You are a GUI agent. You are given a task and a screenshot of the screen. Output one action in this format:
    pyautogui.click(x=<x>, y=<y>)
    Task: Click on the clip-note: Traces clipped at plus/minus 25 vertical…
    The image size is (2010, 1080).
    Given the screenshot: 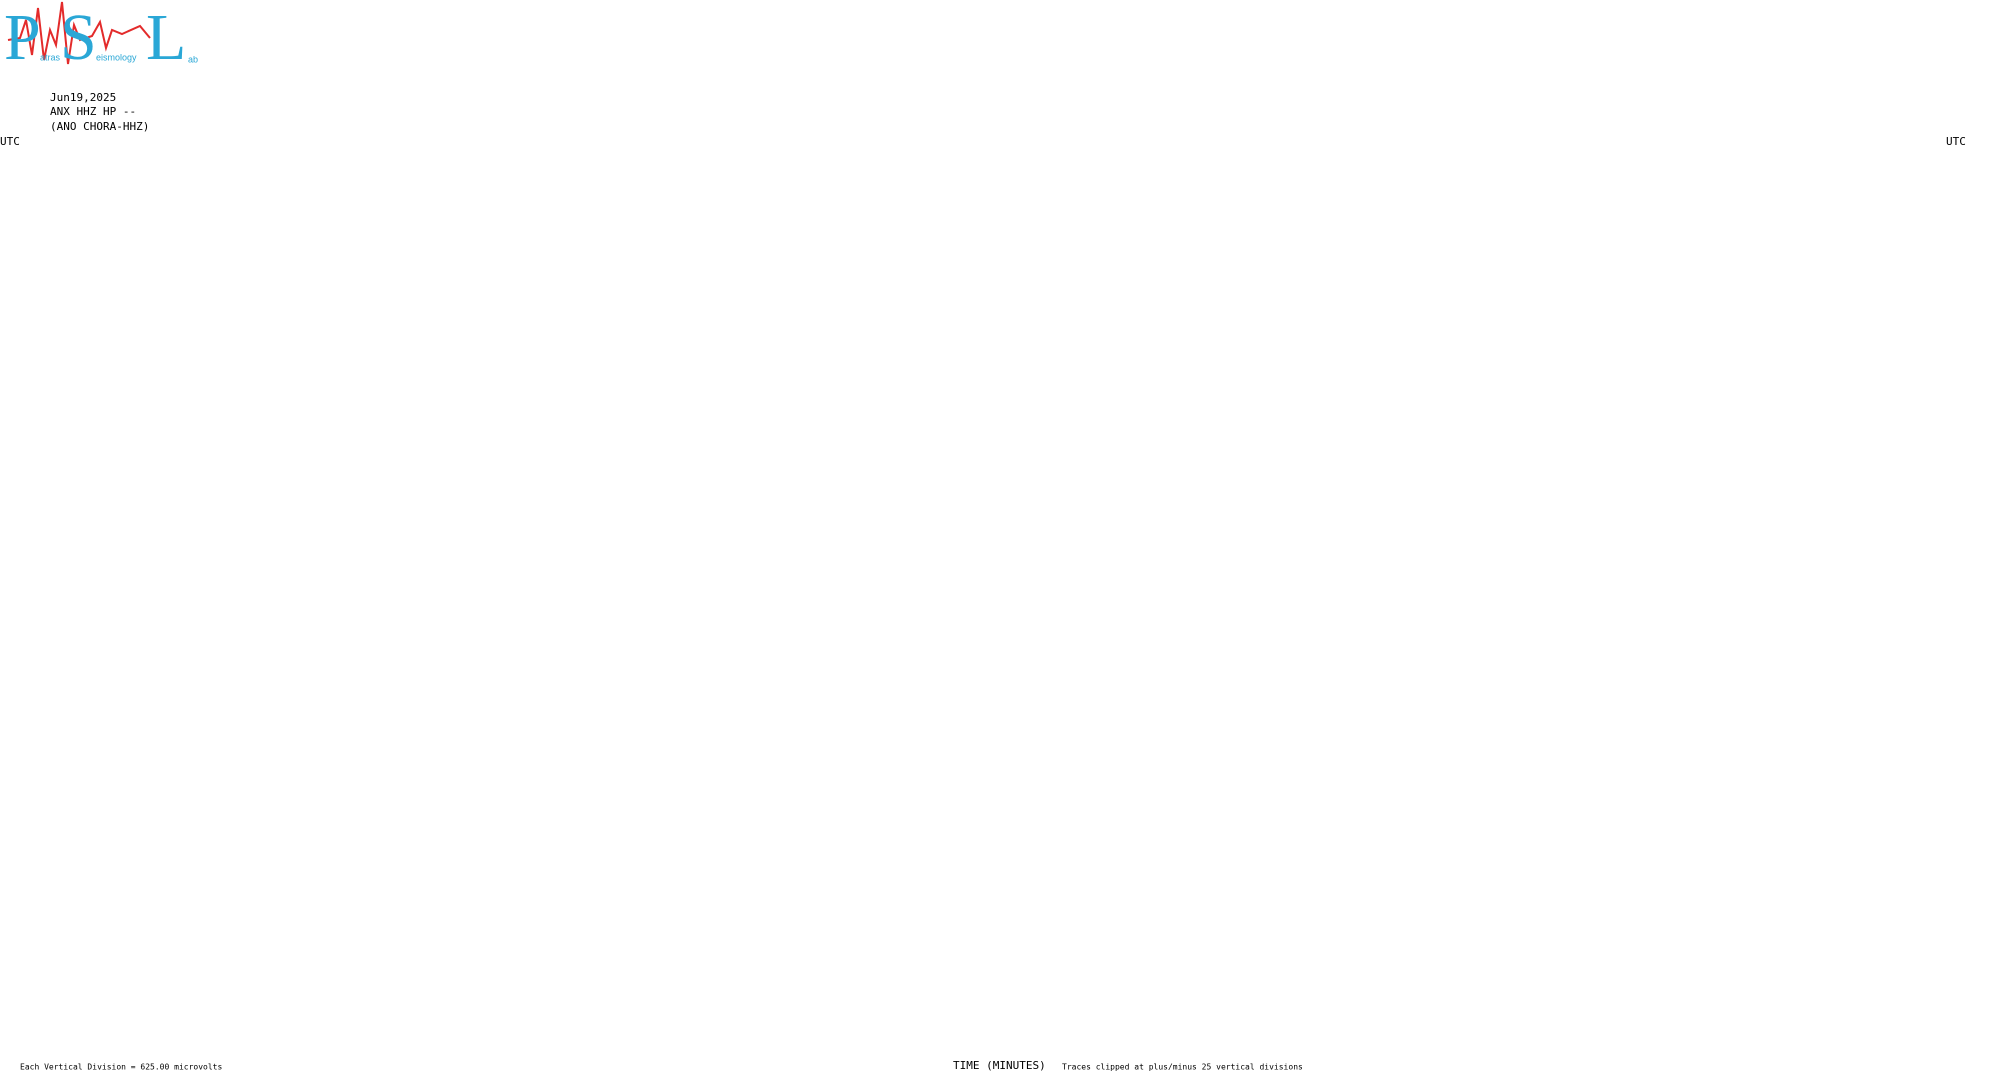 What is the action you would take?
    pyautogui.click(x=1182, y=1067)
    